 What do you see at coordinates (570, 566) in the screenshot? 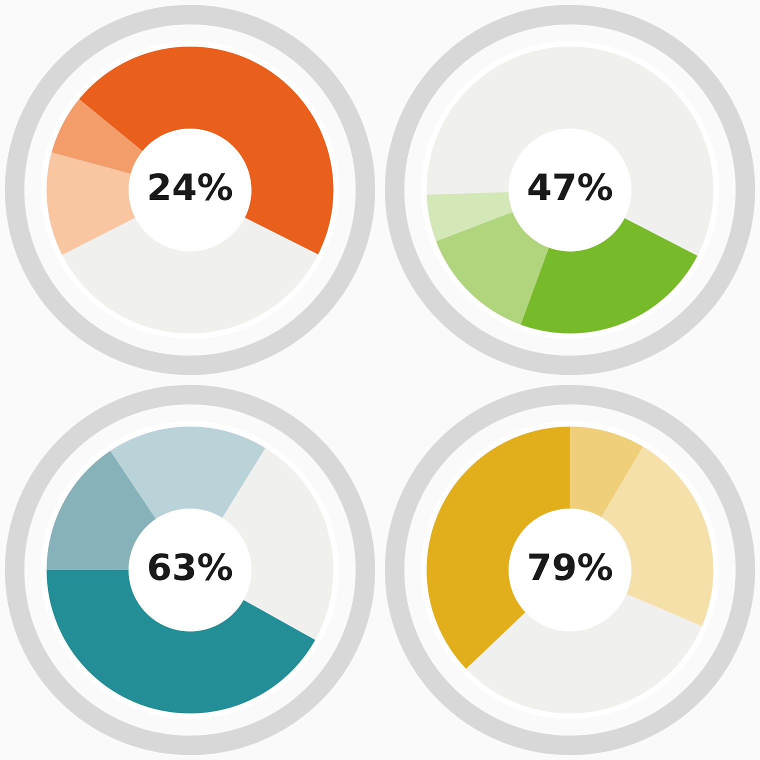
I see `text: 79%` at bounding box center [570, 566].